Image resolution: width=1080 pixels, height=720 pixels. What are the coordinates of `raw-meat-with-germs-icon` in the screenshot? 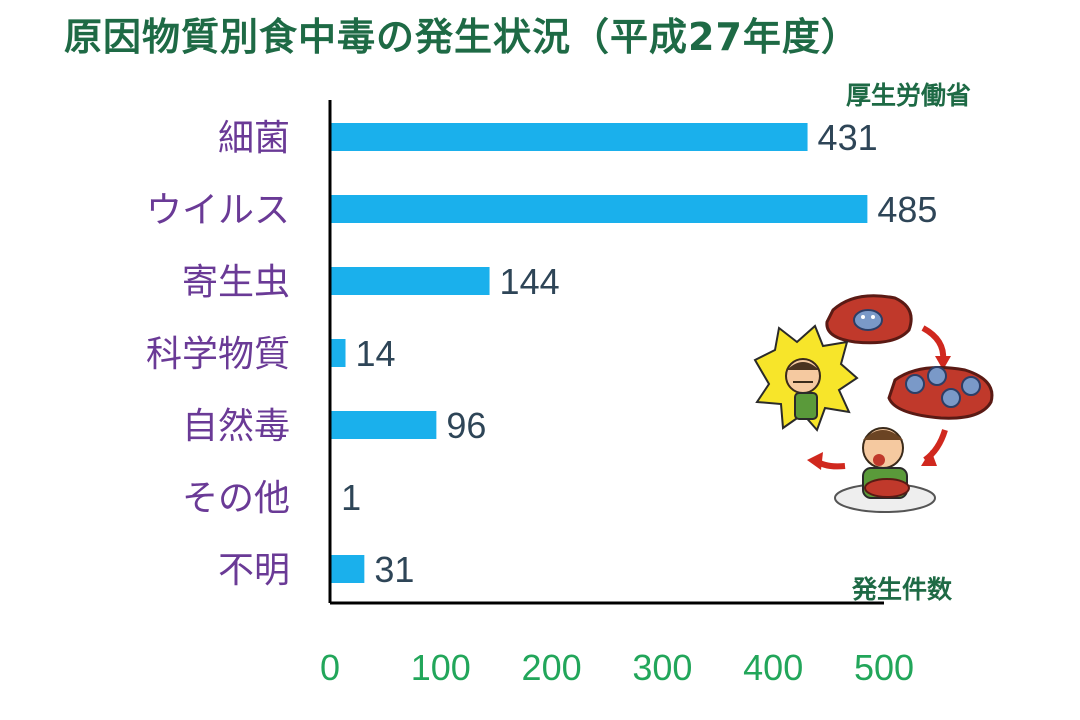 It's located at (869, 319).